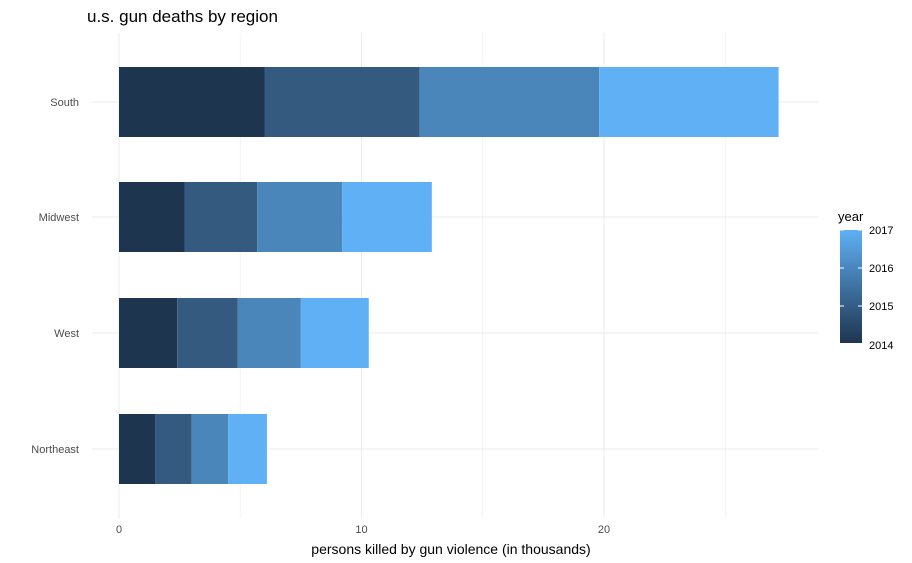 This screenshot has height=563, width=912. I want to click on x-tick-label: 20, so click(604, 530).